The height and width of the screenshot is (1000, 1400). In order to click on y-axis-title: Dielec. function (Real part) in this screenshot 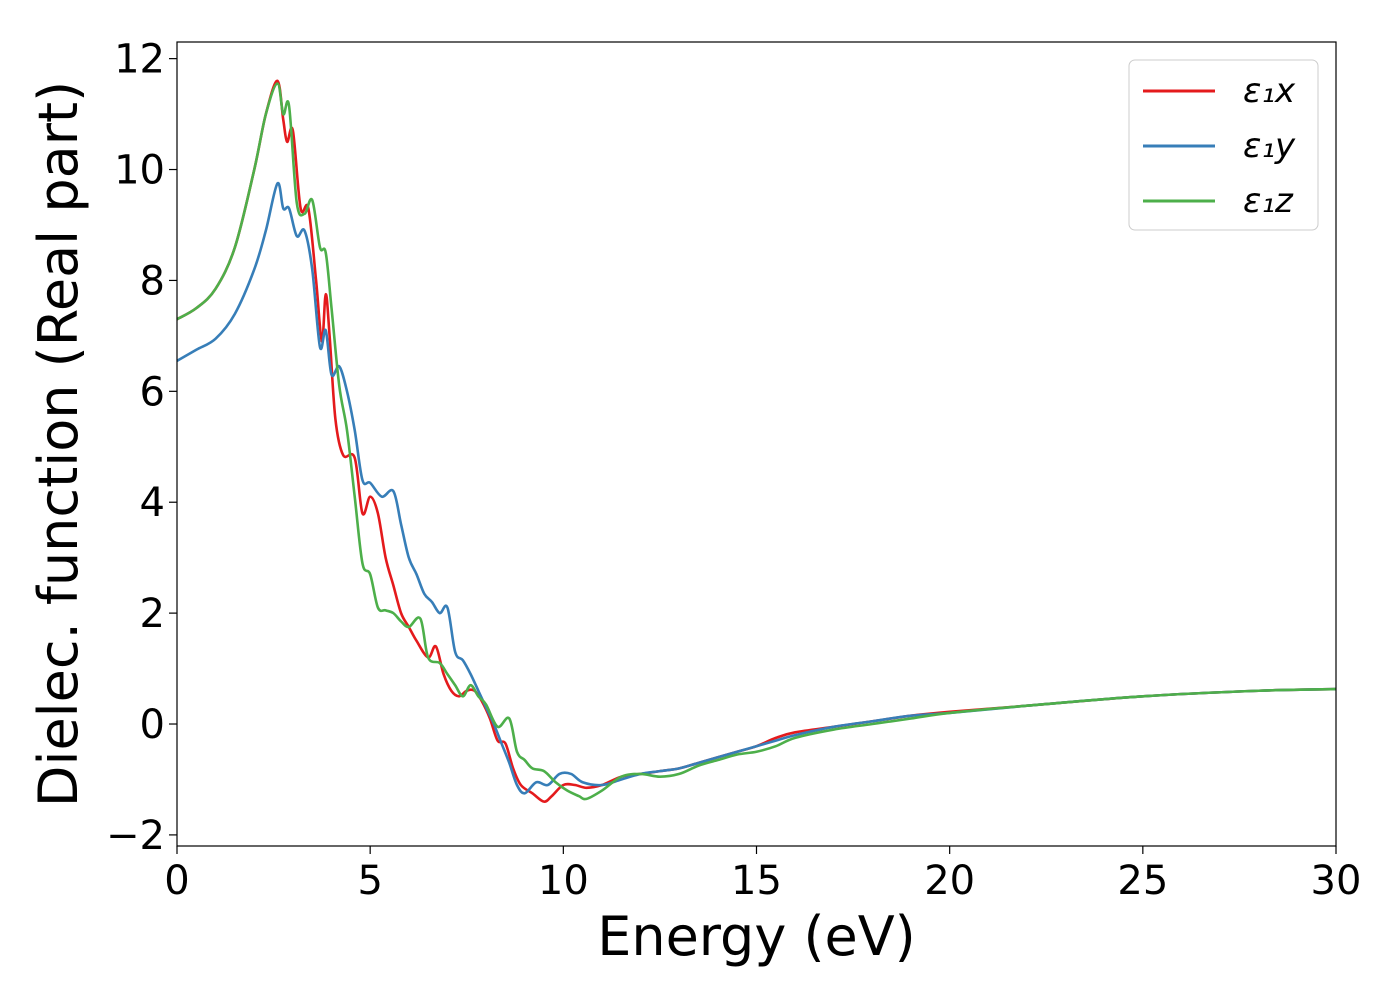, I will do `click(58, 444)`.